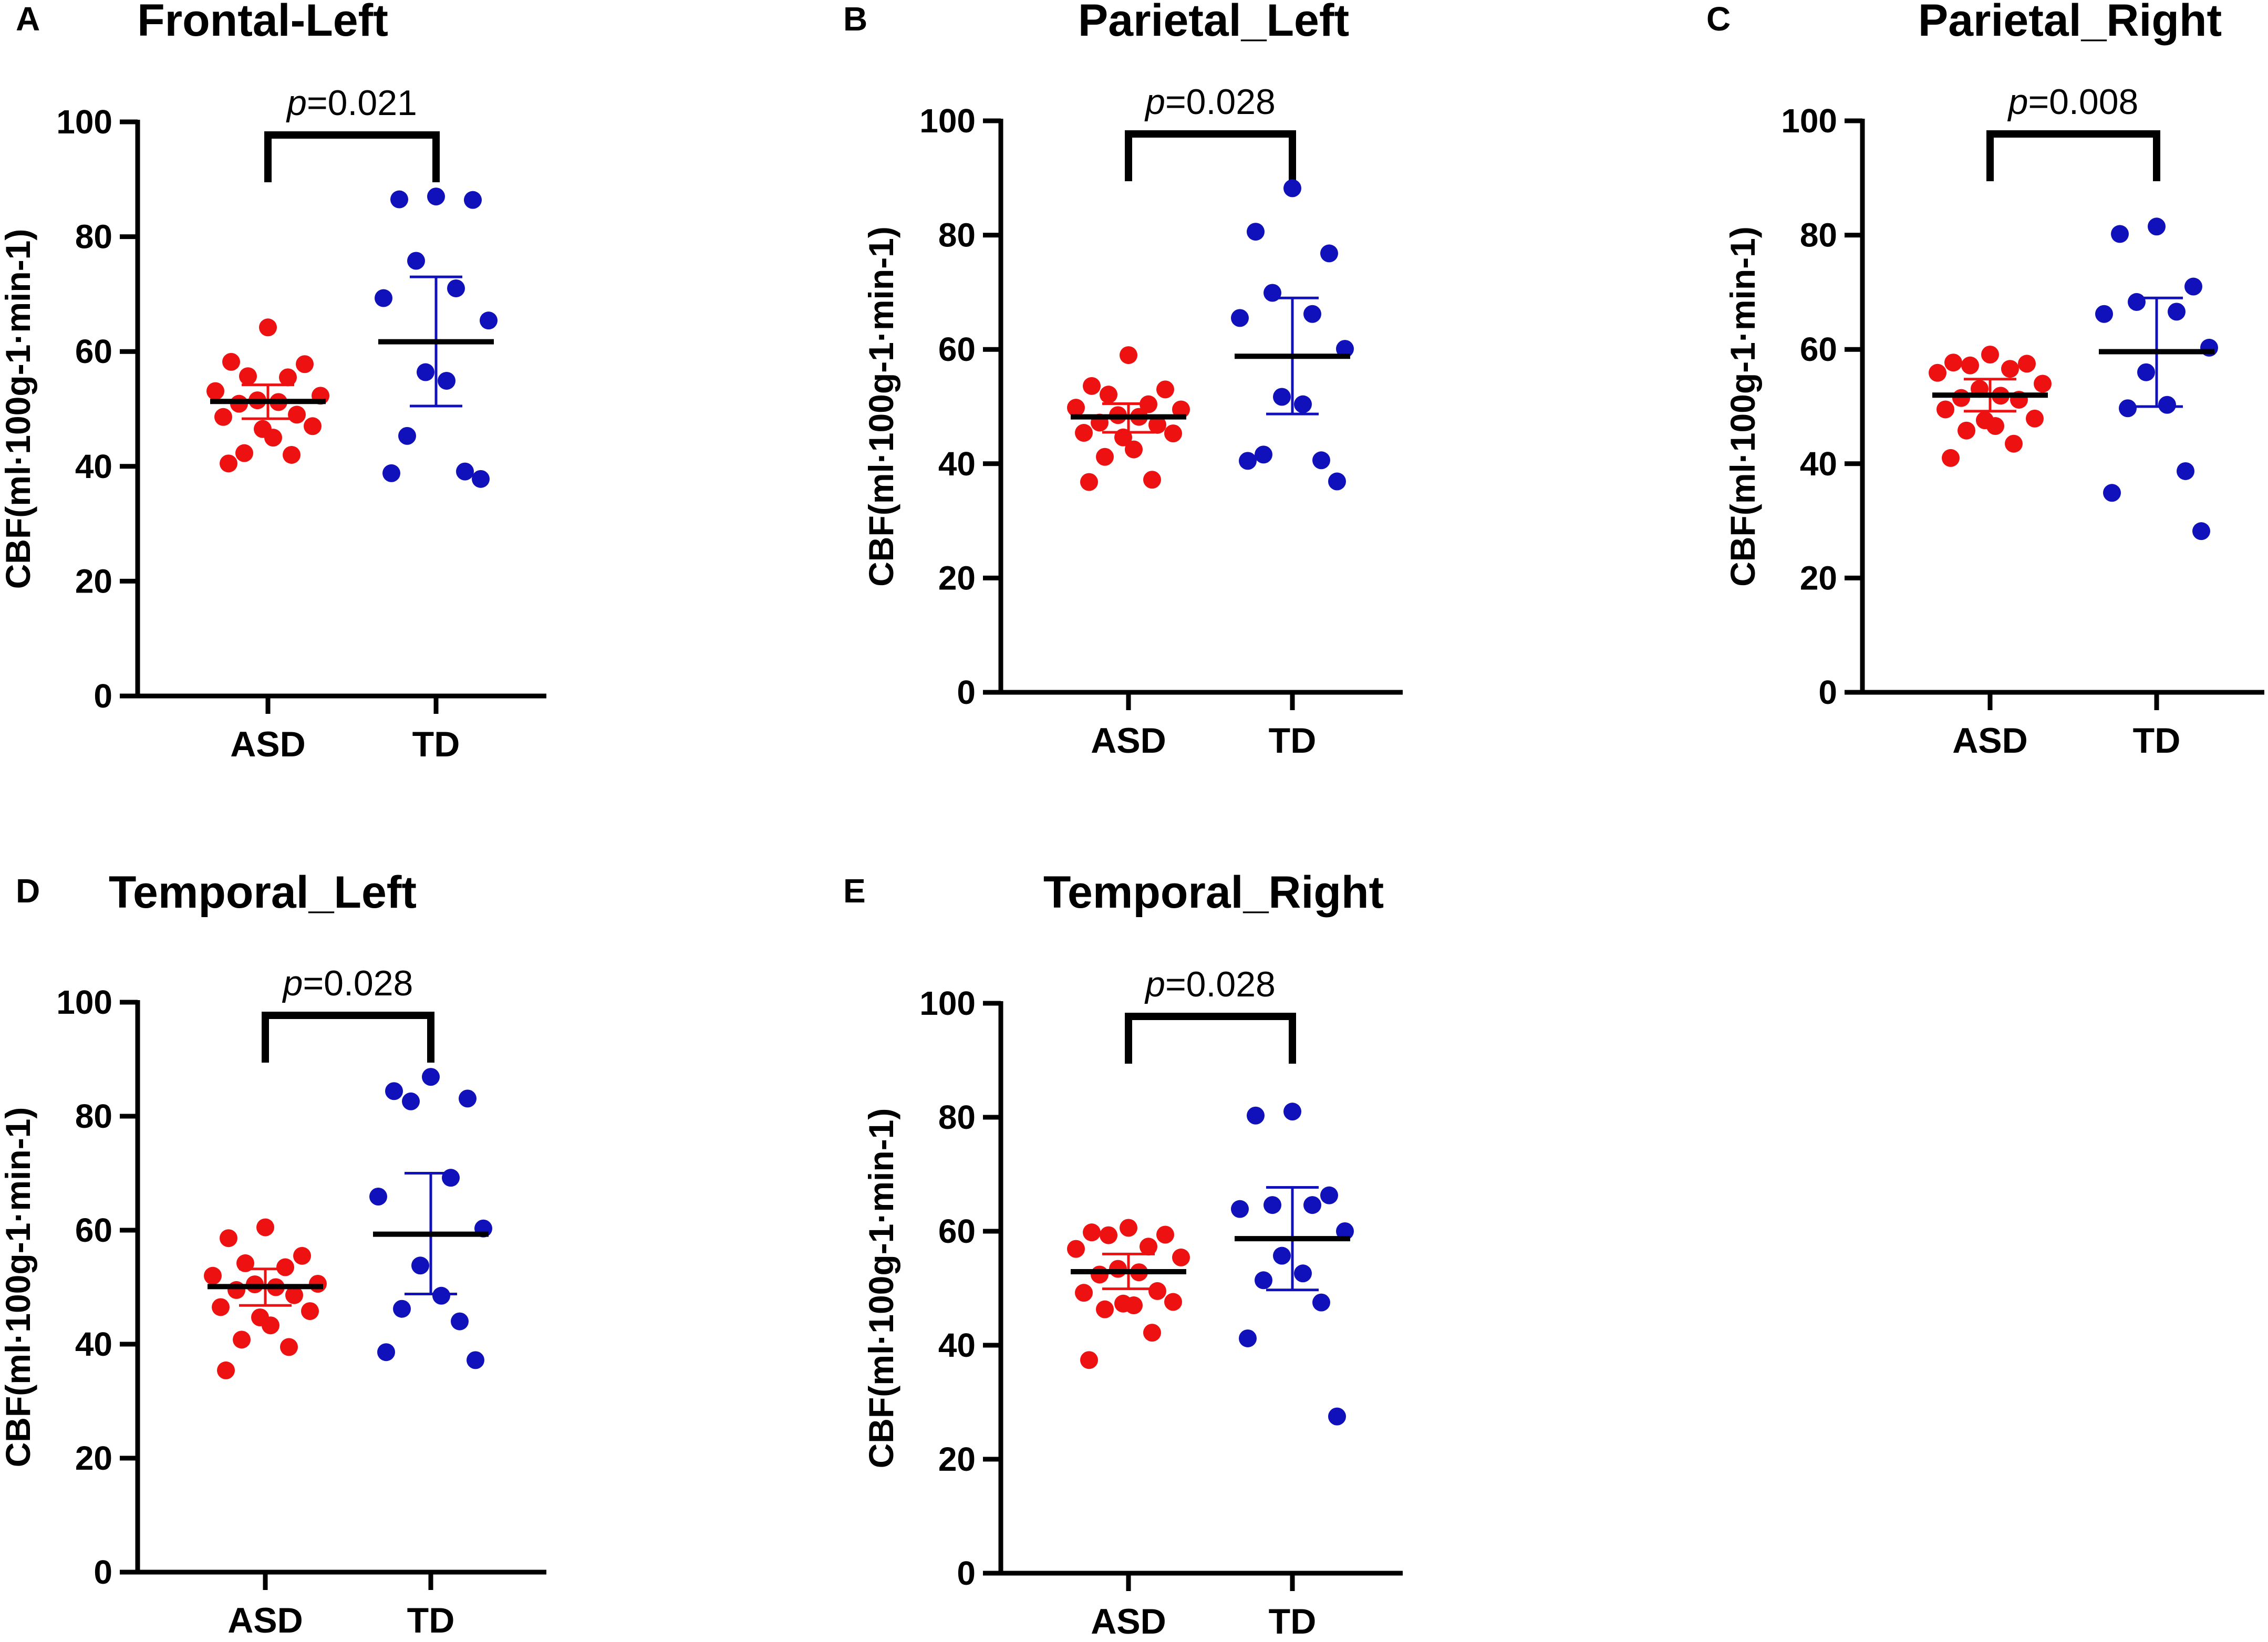 This screenshot has height=1642, width=2268. Describe the element at coordinates (1220, 984) in the screenshot. I see `p-value: =0.028` at that location.